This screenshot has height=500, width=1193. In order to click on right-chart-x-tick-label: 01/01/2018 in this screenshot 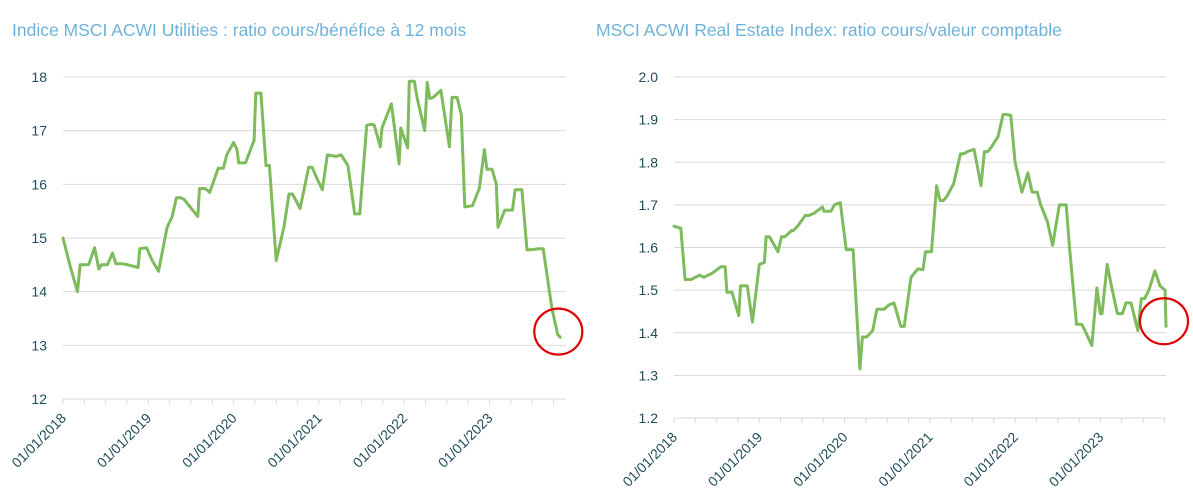, I will do `click(649, 459)`.